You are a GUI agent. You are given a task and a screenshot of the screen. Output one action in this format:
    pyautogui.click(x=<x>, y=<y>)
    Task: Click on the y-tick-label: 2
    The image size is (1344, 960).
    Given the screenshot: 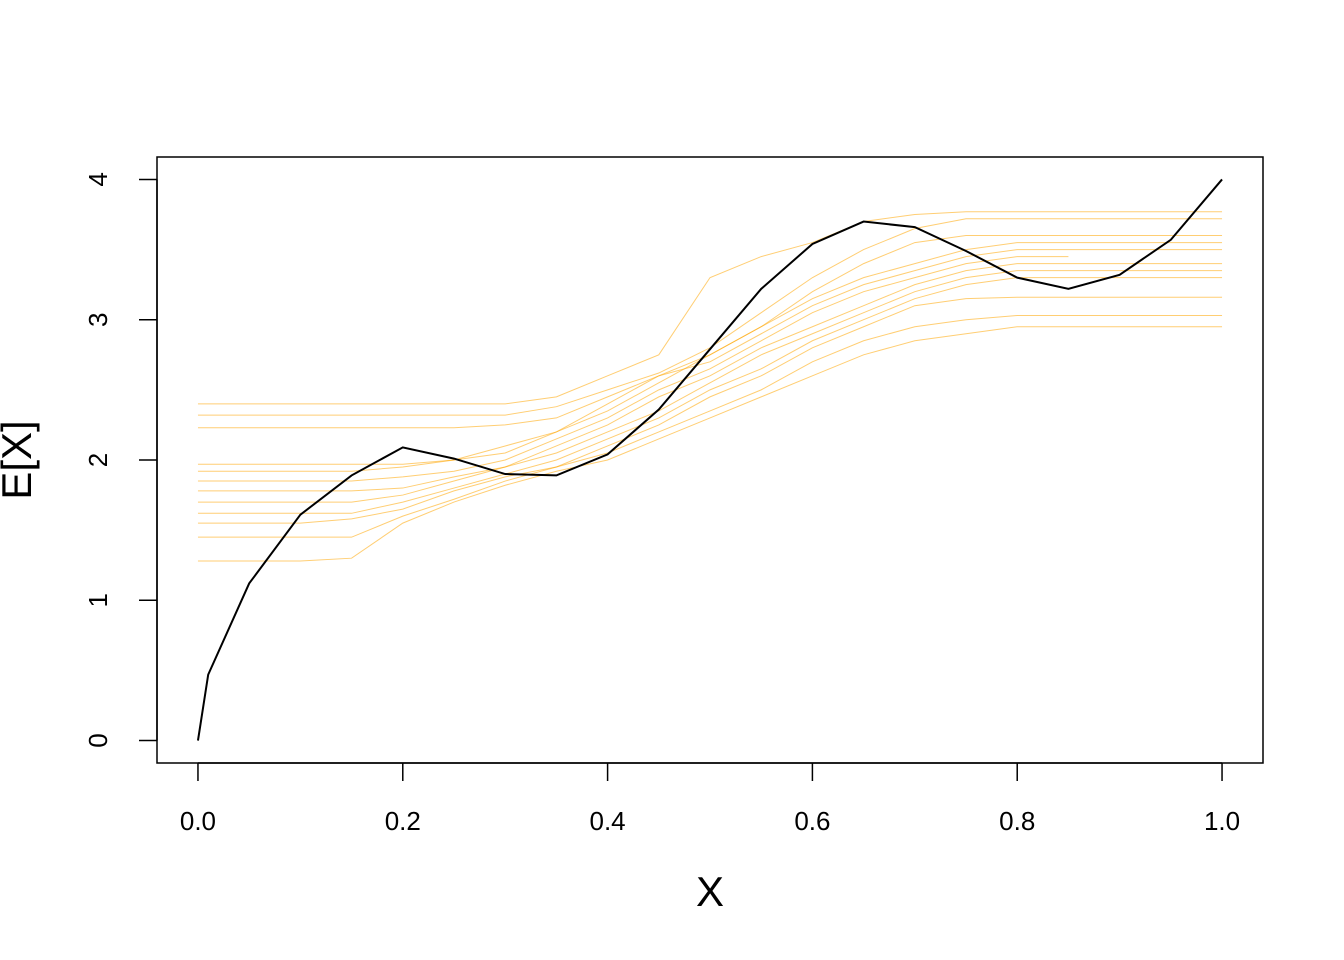 What is the action you would take?
    pyautogui.click(x=98, y=460)
    